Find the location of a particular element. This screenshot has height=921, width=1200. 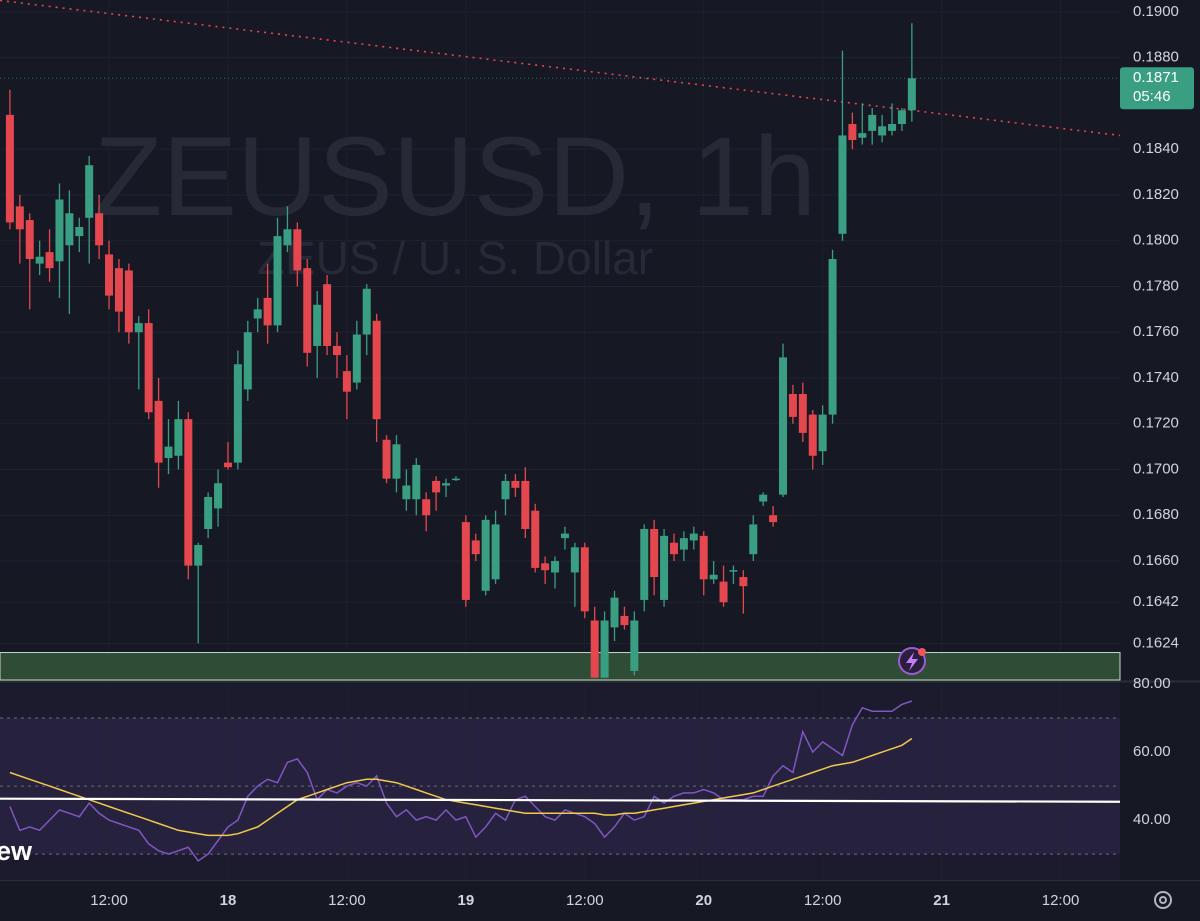

settings-icon is located at coordinates (1163, 900).